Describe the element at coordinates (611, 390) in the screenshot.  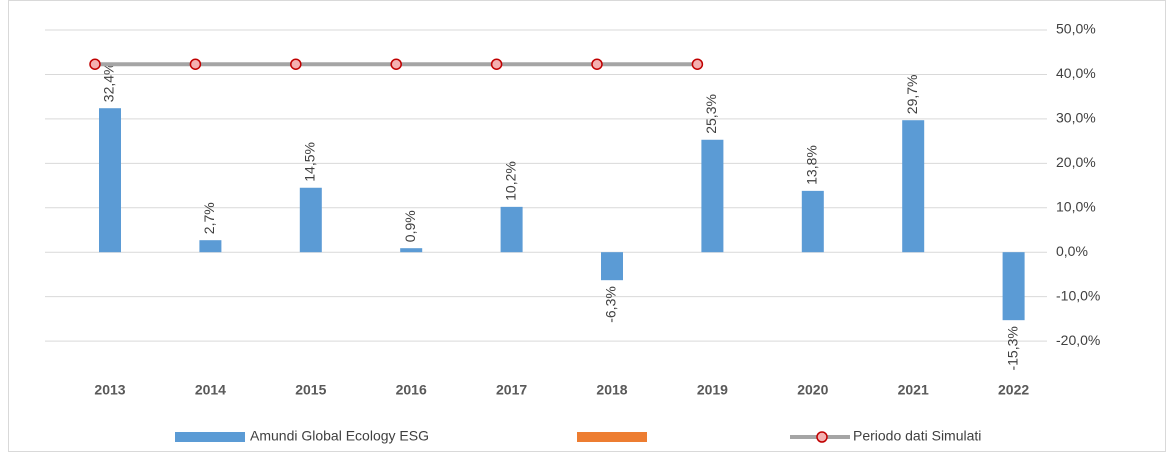
I see `x-tick-label: 2018` at that location.